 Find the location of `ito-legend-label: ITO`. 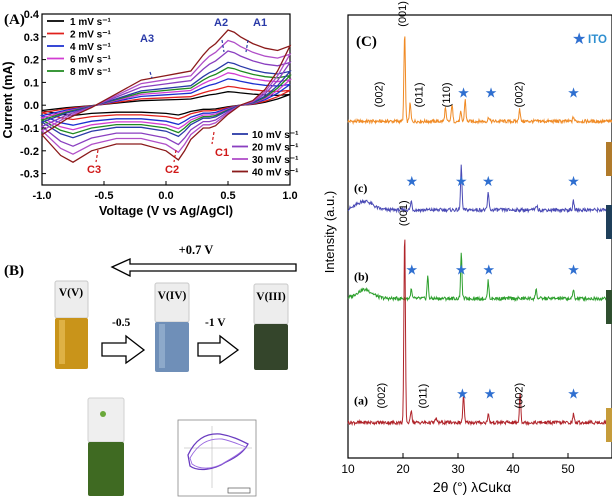

ito-legend-label: ITO is located at coordinates (597, 40).